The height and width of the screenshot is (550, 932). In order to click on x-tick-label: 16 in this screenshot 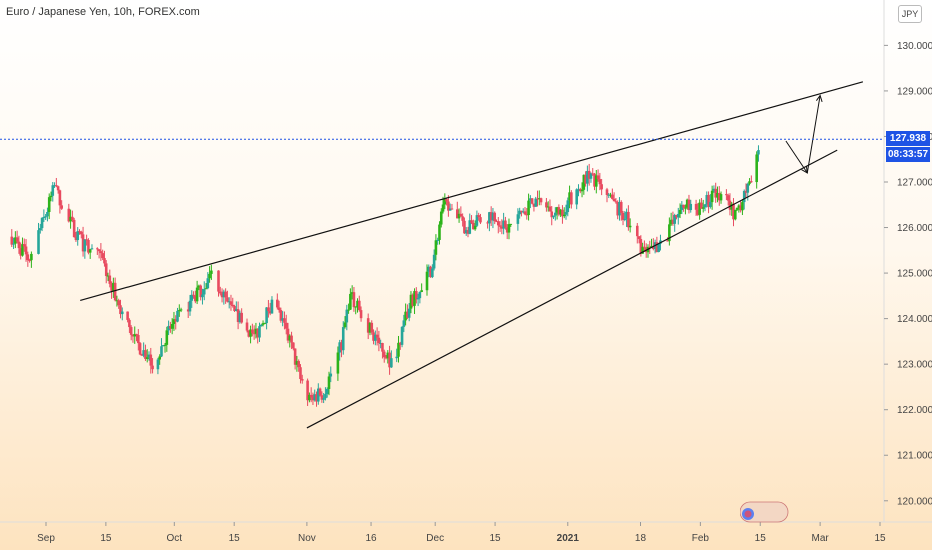, I will do `click(371, 538)`.